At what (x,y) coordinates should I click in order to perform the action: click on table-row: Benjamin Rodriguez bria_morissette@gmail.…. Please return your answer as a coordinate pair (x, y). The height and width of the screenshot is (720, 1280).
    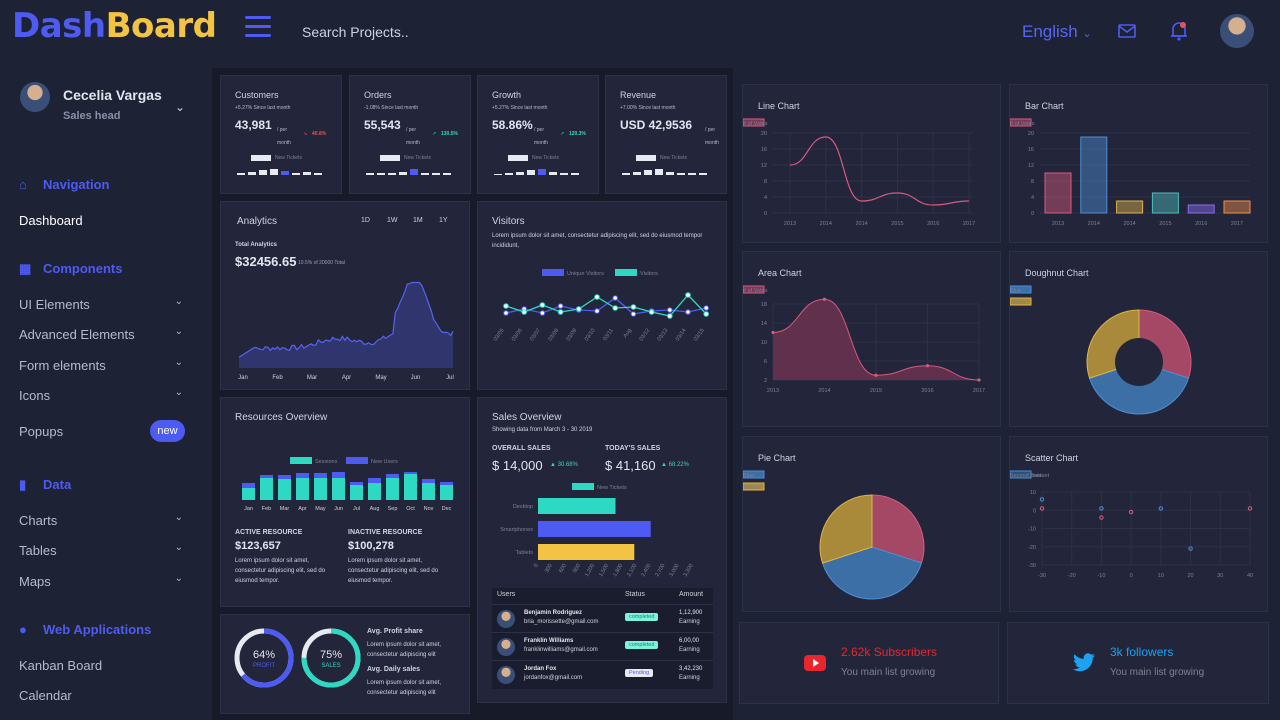
    Looking at the image, I should click on (602, 617).